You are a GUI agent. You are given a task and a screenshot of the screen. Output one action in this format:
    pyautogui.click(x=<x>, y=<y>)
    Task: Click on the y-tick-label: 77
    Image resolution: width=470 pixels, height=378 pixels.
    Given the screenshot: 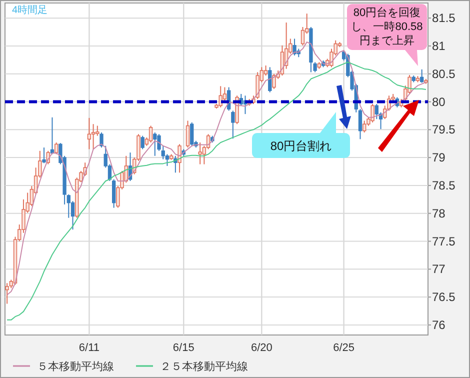 What is the action you would take?
    pyautogui.click(x=439, y=269)
    